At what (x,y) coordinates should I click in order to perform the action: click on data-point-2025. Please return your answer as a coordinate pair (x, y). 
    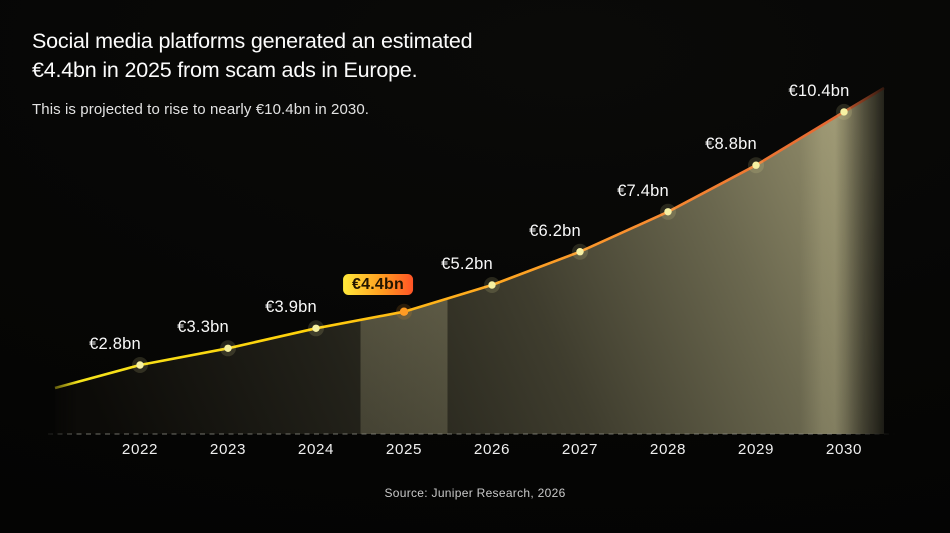
    Looking at the image, I should click on (404, 311).